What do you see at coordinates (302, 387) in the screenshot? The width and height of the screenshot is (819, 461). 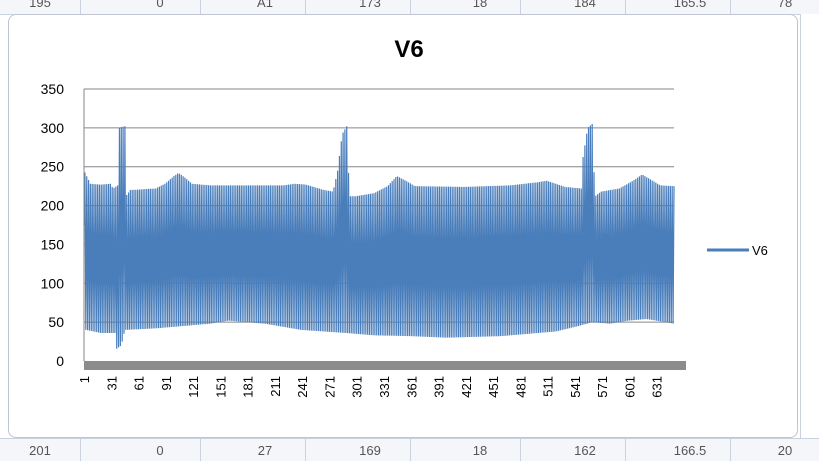 I see `x-tick-label-241: 241` at bounding box center [302, 387].